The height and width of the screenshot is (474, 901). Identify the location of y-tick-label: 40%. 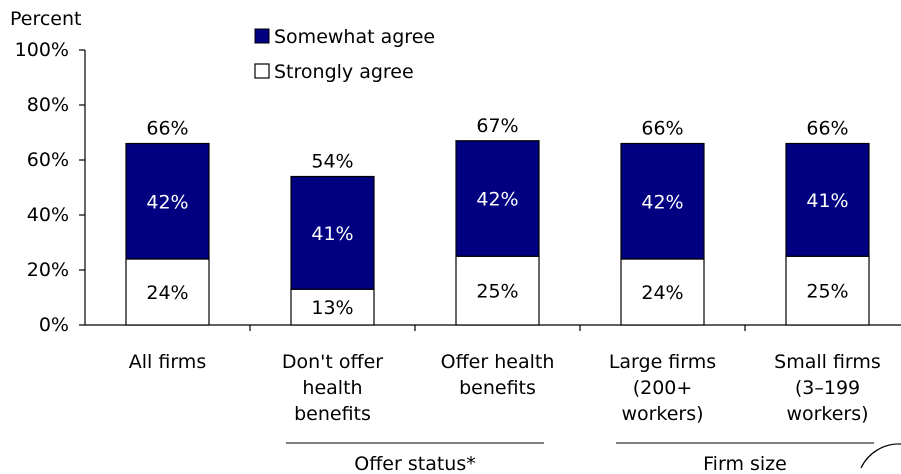
(48, 215).